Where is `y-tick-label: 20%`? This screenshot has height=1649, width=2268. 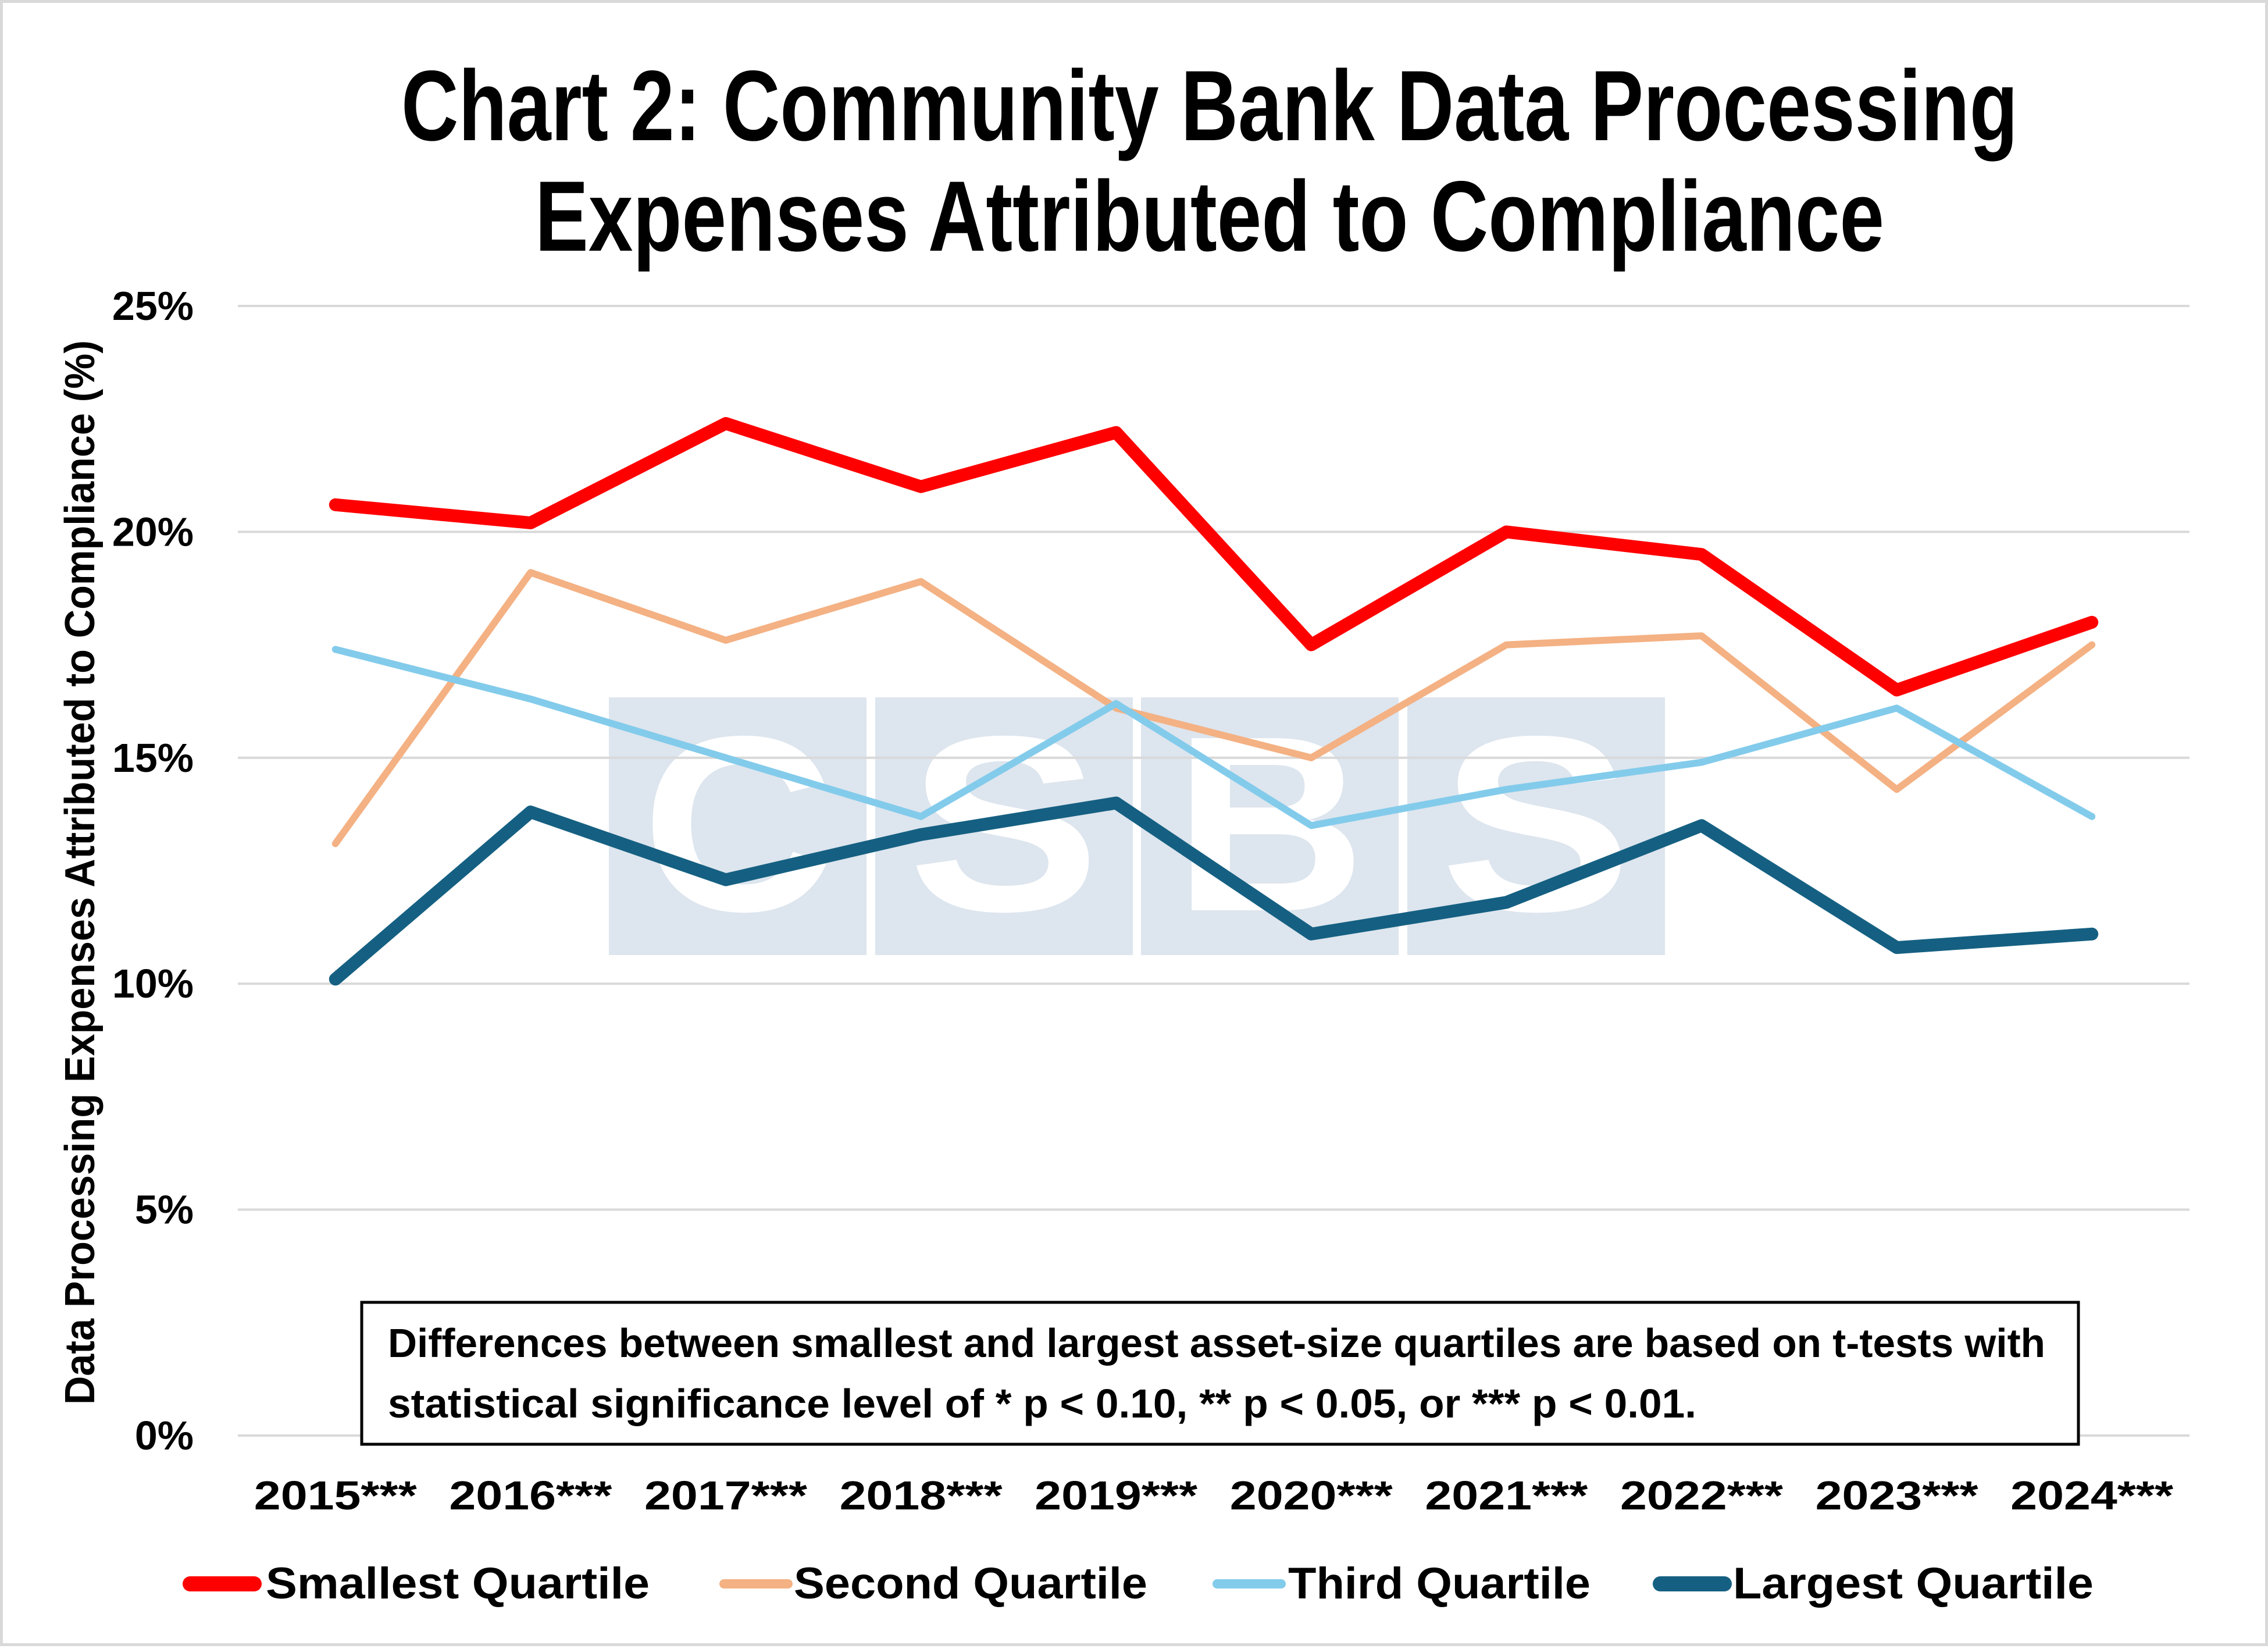
y-tick-label: 20% is located at coordinates (153, 531).